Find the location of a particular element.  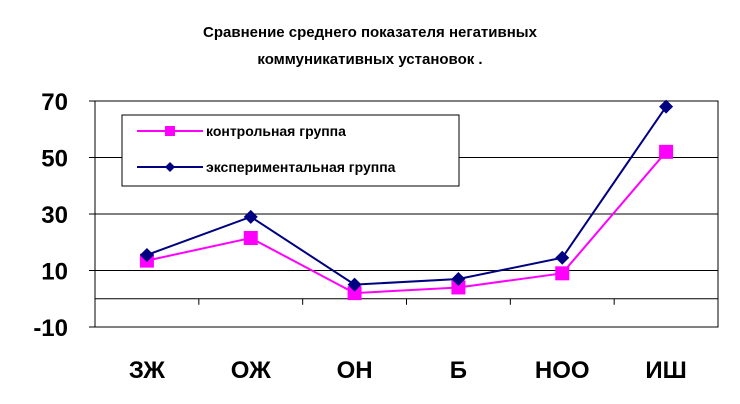

x-tick-label: ОН is located at coordinates (355, 370).